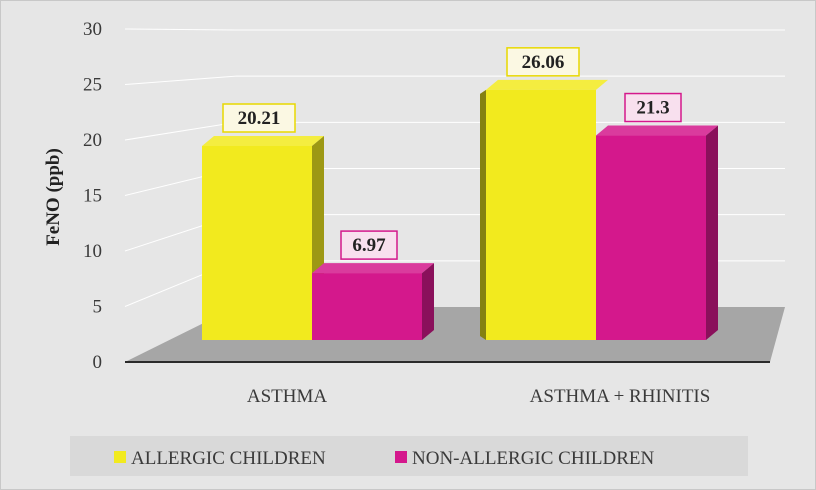 The image size is (816, 490). What do you see at coordinates (98, 307) in the screenshot?
I see `y-tick-label: 5` at bounding box center [98, 307].